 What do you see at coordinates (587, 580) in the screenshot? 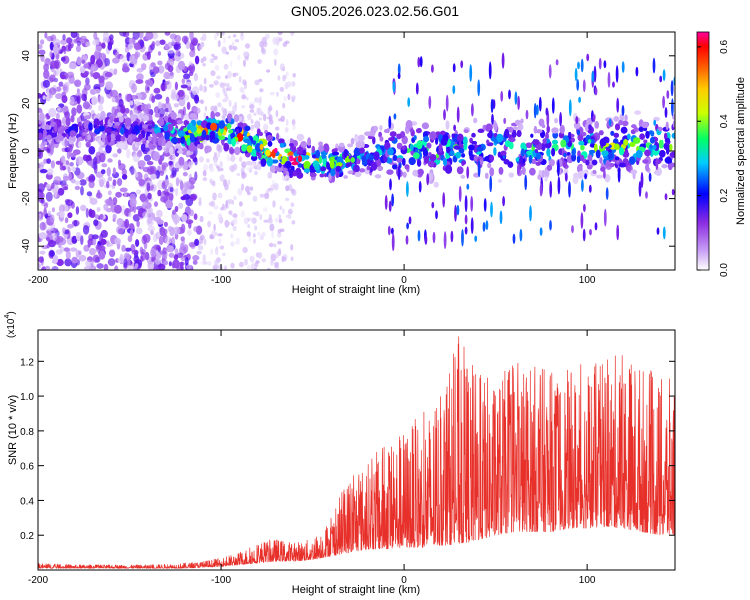
I see `x-tick-label: 100` at bounding box center [587, 580].